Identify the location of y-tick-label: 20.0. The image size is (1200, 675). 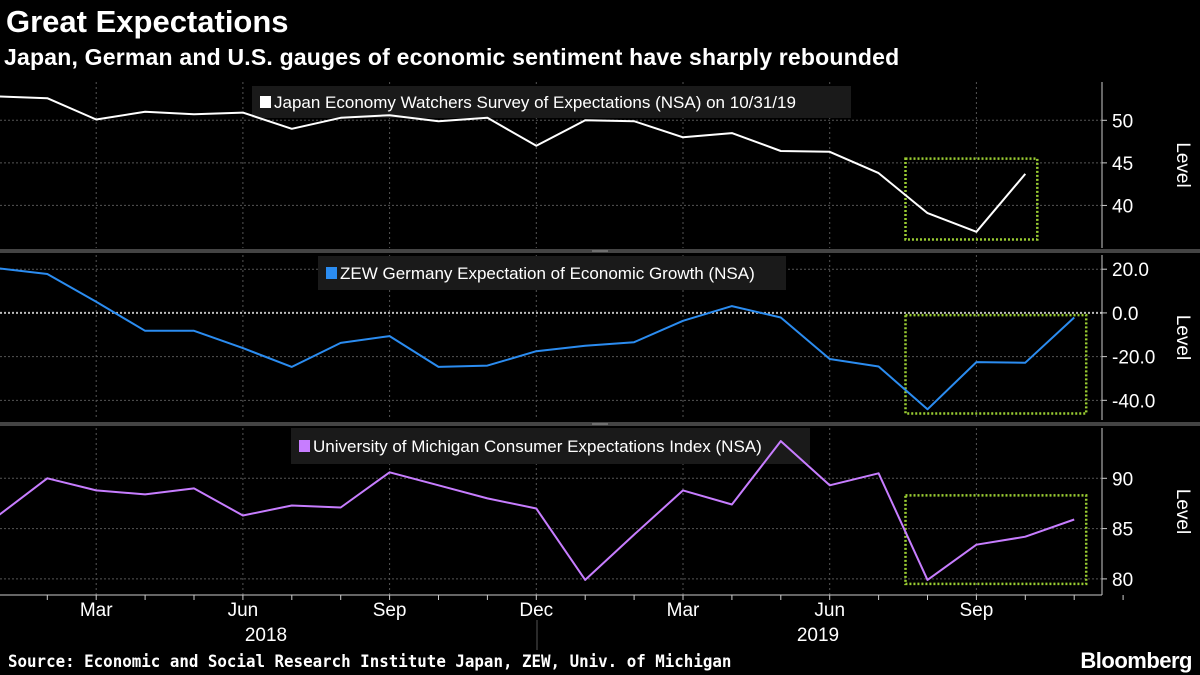
(1130, 270).